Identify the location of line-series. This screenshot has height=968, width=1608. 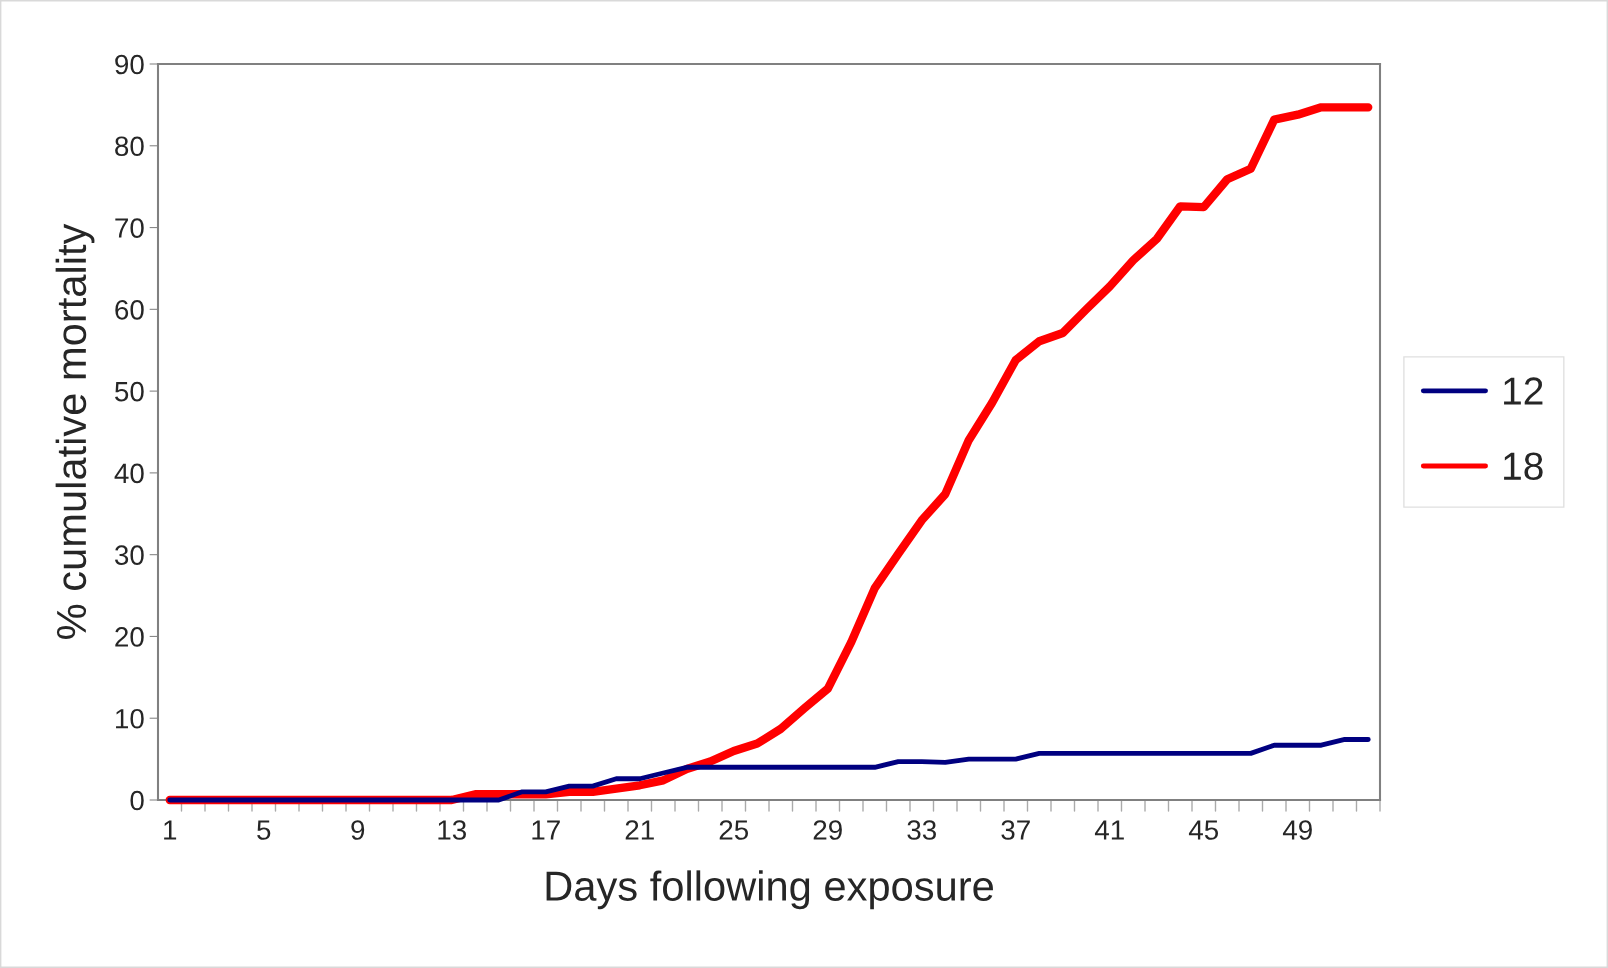
(769, 770).